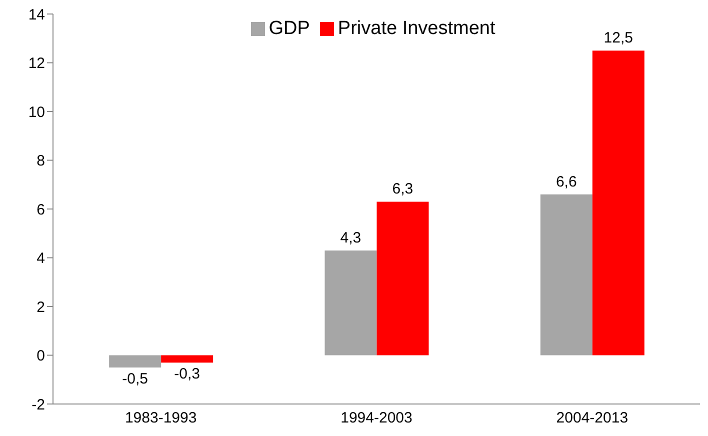  What do you see at coordinates (38, 405) in the screenshot?
I see `y-tick-label: -2` at bounding box center [38, 405].